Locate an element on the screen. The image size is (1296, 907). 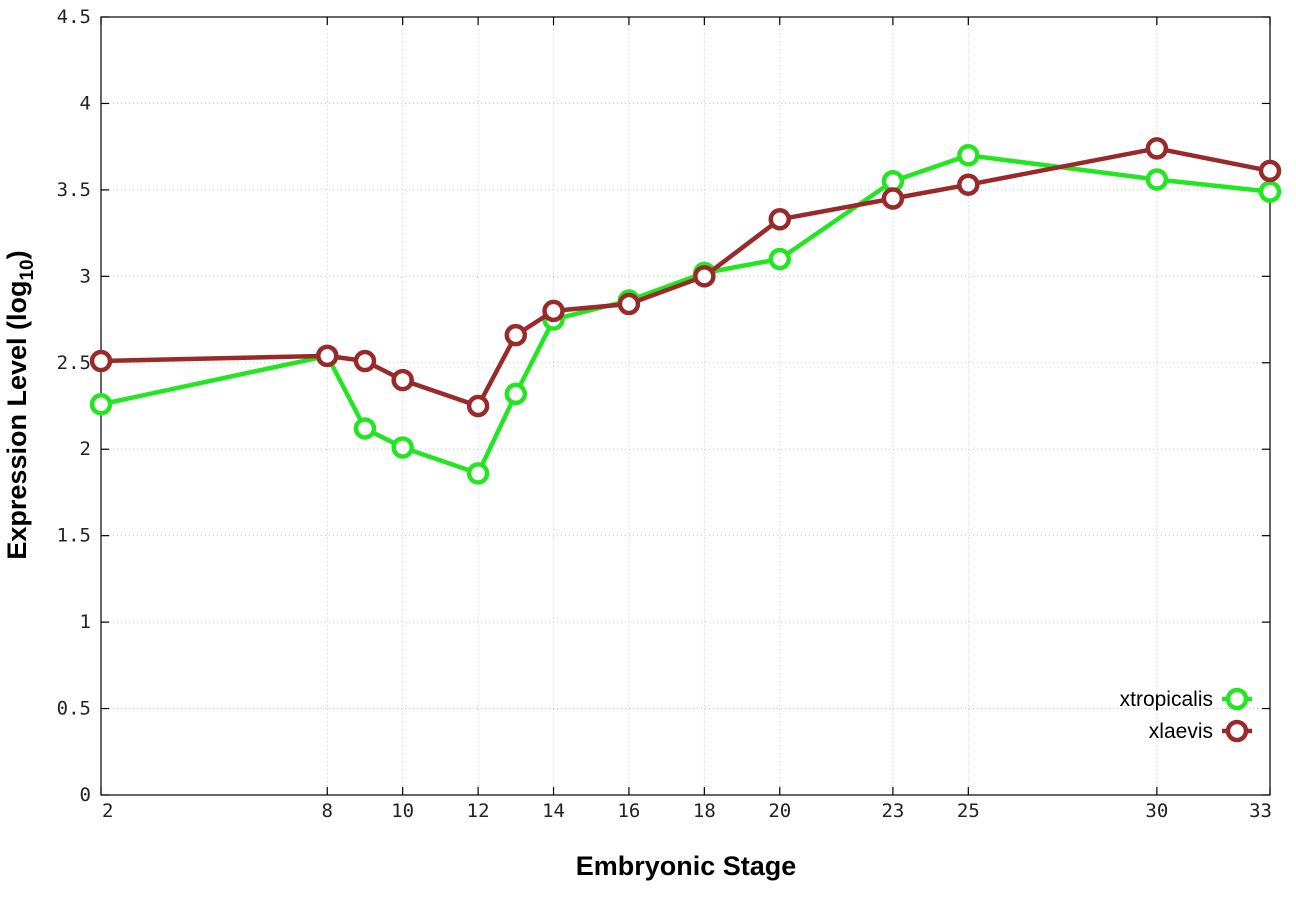
y-axis-title-main: Expression Level (log is located at coordinates (17, 420).